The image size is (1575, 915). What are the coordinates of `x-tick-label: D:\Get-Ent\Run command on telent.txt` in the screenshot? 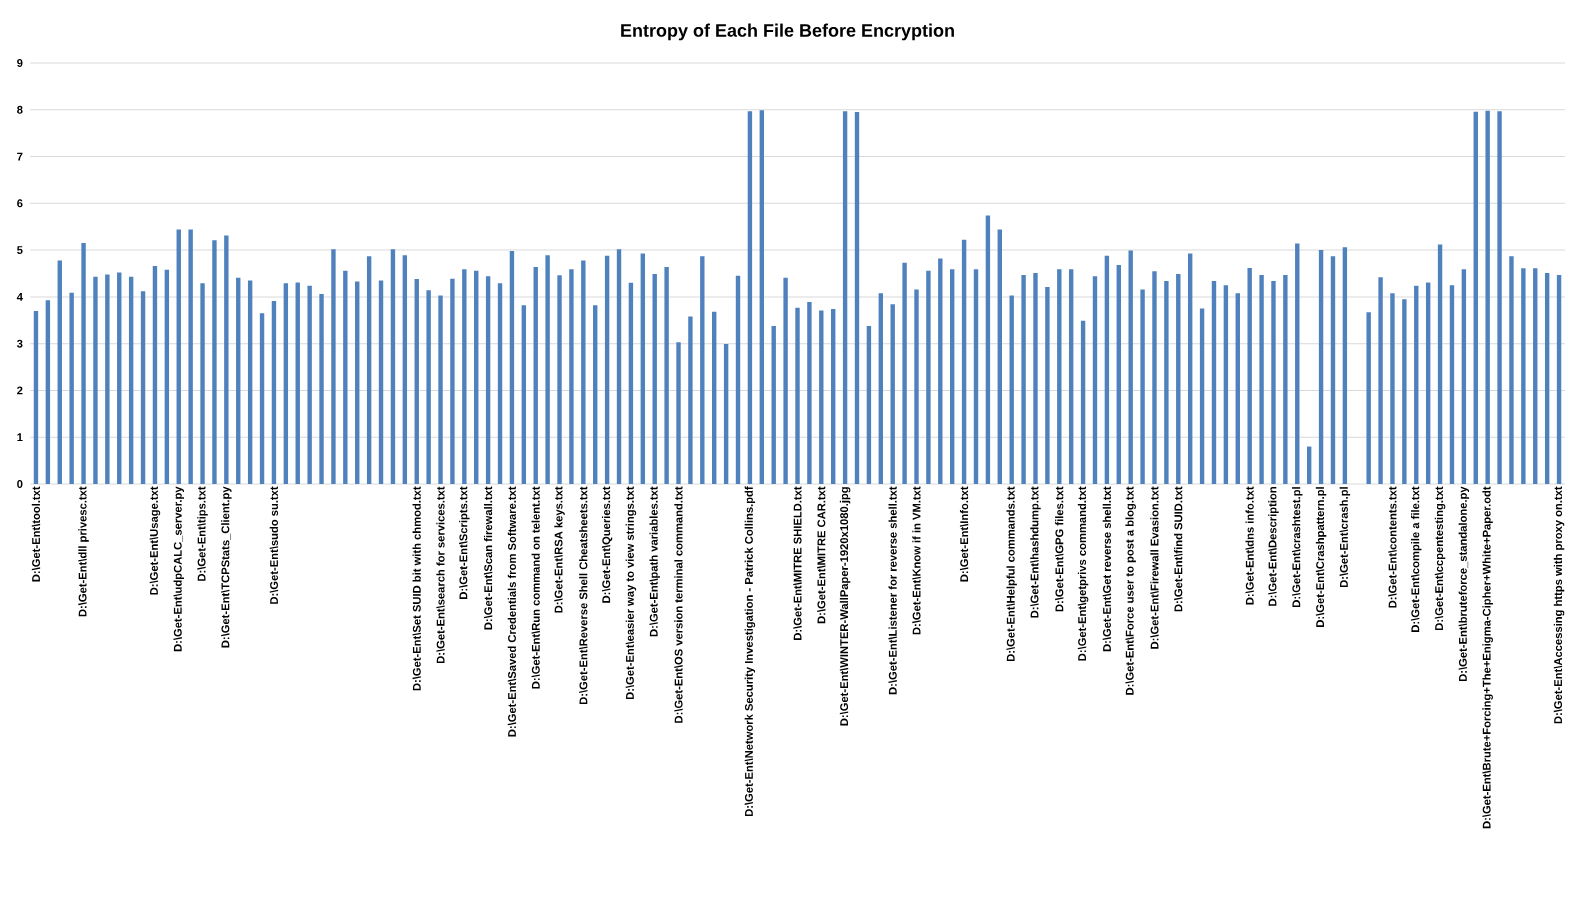 It's located at (535, 587).